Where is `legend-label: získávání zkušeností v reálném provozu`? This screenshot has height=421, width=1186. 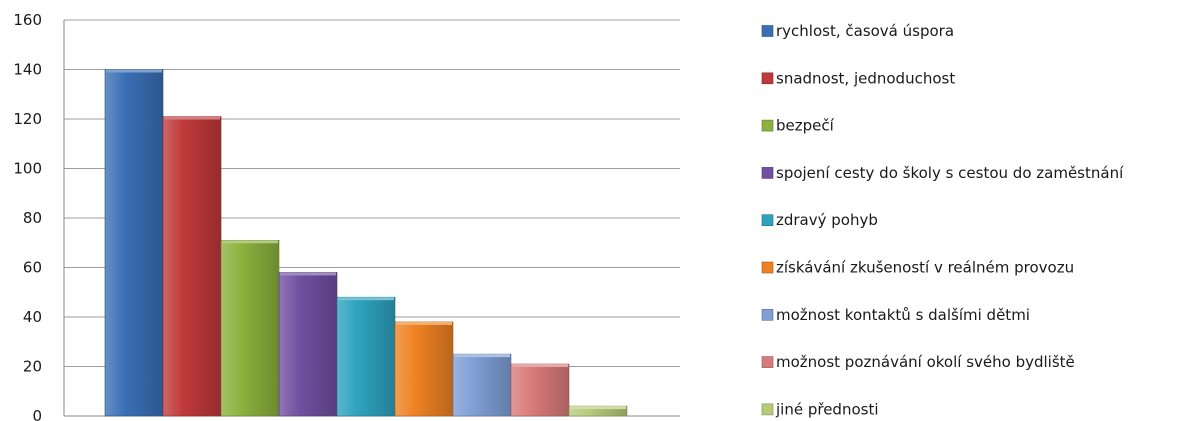
legend-label: získávání zkušeností v reálném provozu is located at coordinates (925, 268).